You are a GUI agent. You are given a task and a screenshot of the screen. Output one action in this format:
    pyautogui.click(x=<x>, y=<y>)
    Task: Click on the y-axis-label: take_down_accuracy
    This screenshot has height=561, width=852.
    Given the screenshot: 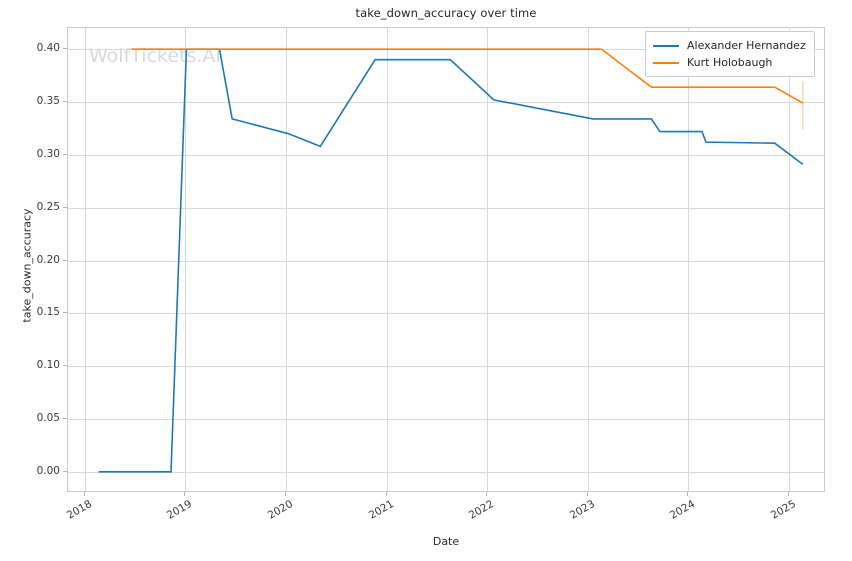 What is the action you would take?
    pyautogui.click(x=27, y=265)
    